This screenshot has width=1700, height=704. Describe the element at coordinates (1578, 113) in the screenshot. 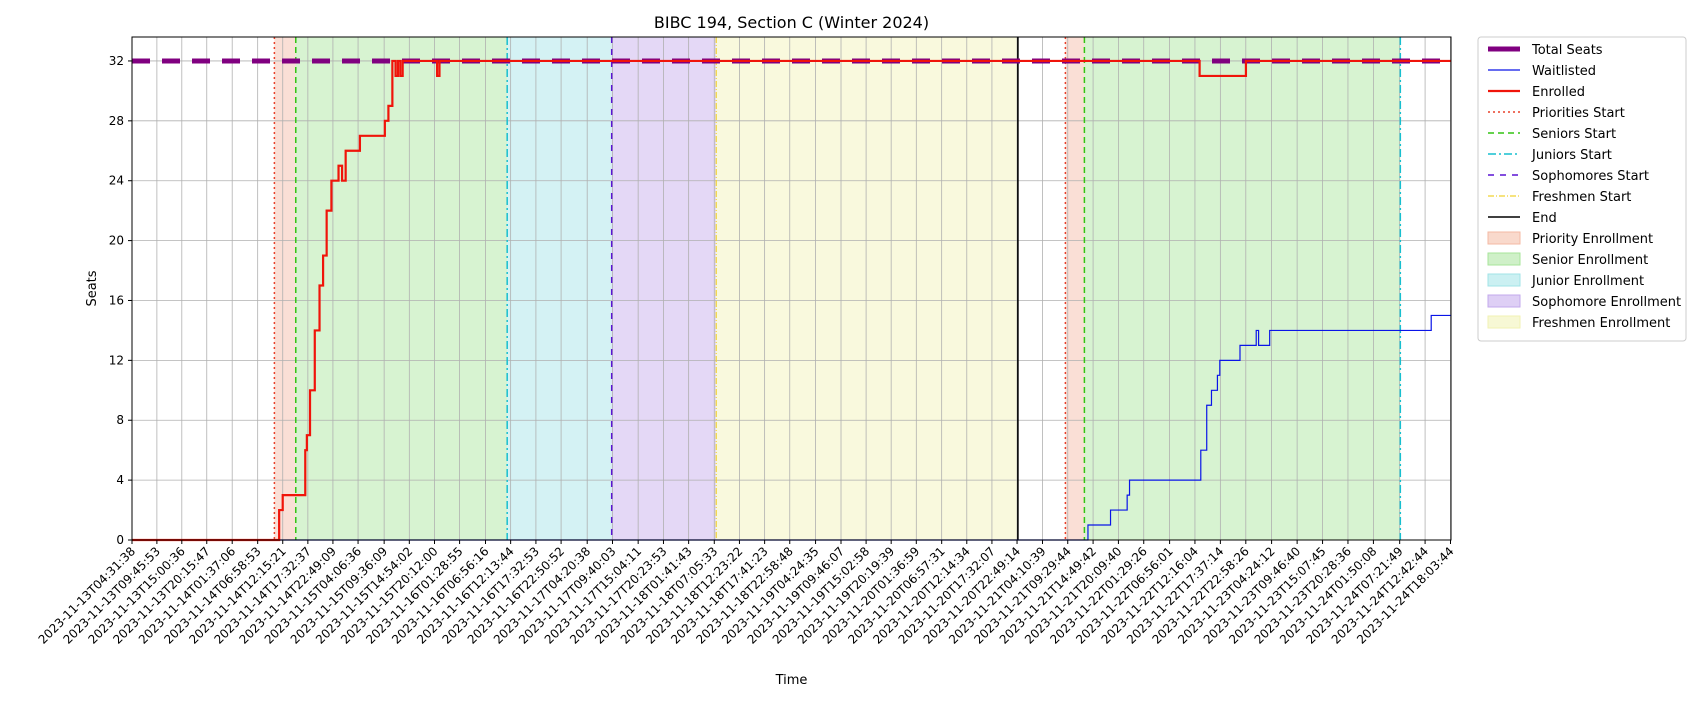

I see `legend-label-priorities-start: Priorities Start` at that location.